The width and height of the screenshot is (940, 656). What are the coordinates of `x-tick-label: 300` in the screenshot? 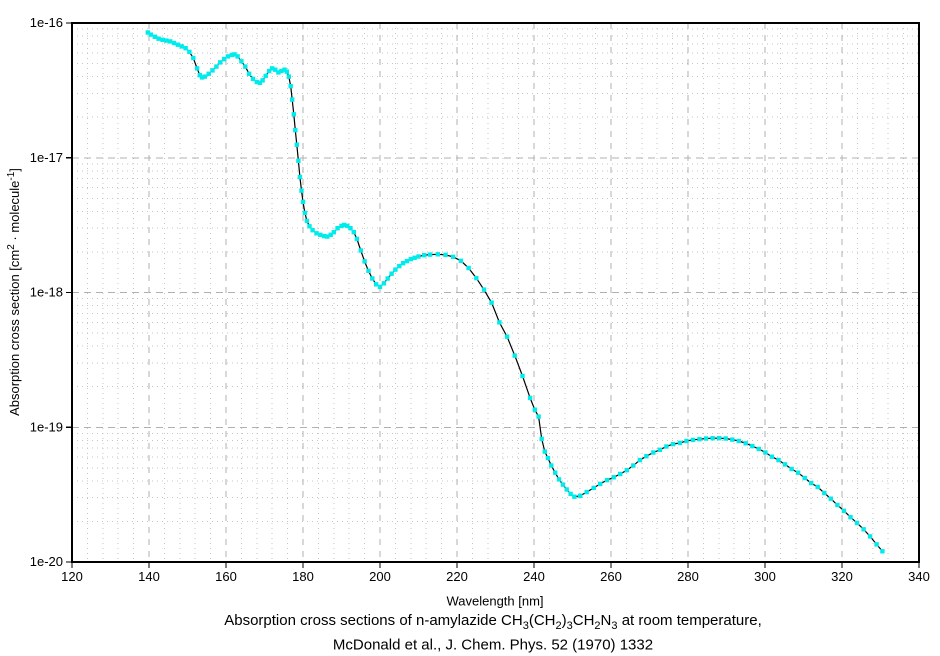 It's located at (765, 576).